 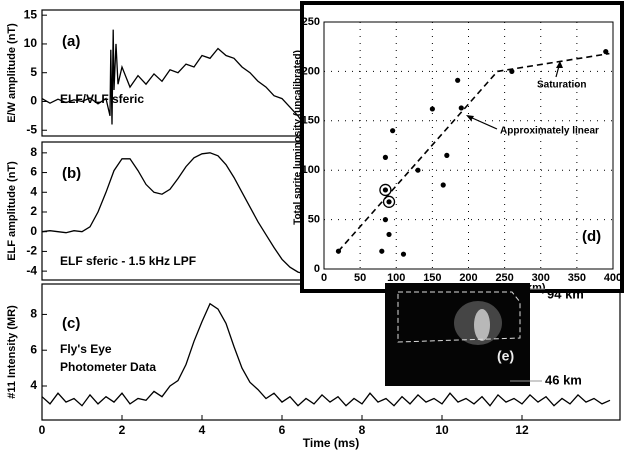 I want to click on sprite-core, so click(x=482, y=325).